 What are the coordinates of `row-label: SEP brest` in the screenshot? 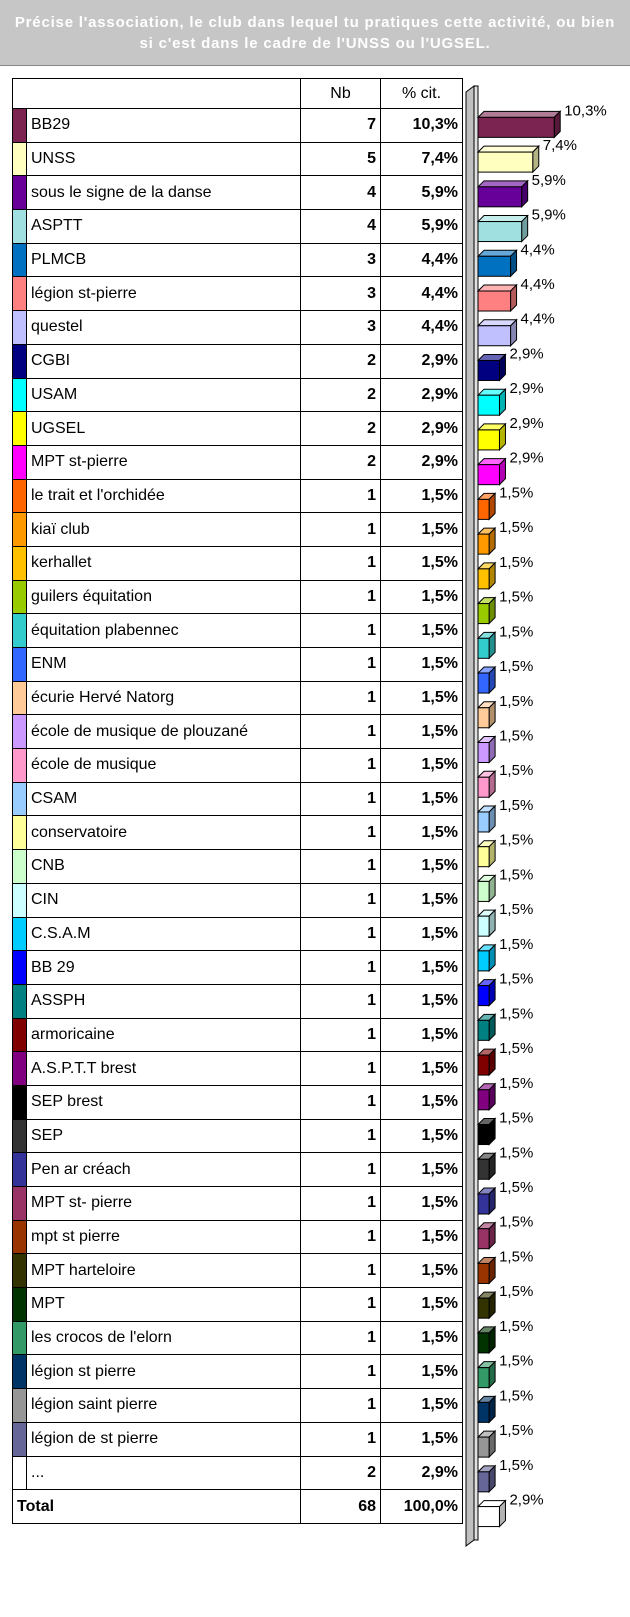 It's located at (163, 1102).